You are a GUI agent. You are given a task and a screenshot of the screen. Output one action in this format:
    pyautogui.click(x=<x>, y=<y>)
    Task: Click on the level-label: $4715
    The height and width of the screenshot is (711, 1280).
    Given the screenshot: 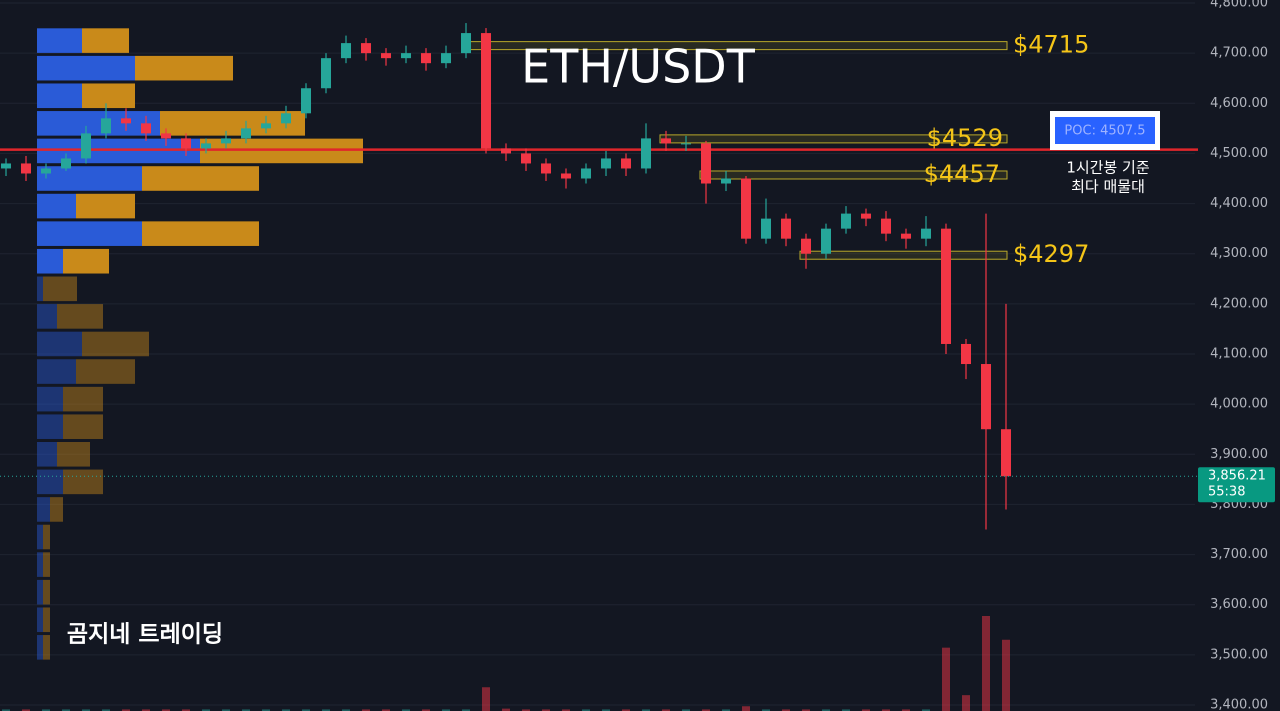 What is the action you would take?
    pyautogui.click(x=1051, y=45)
    